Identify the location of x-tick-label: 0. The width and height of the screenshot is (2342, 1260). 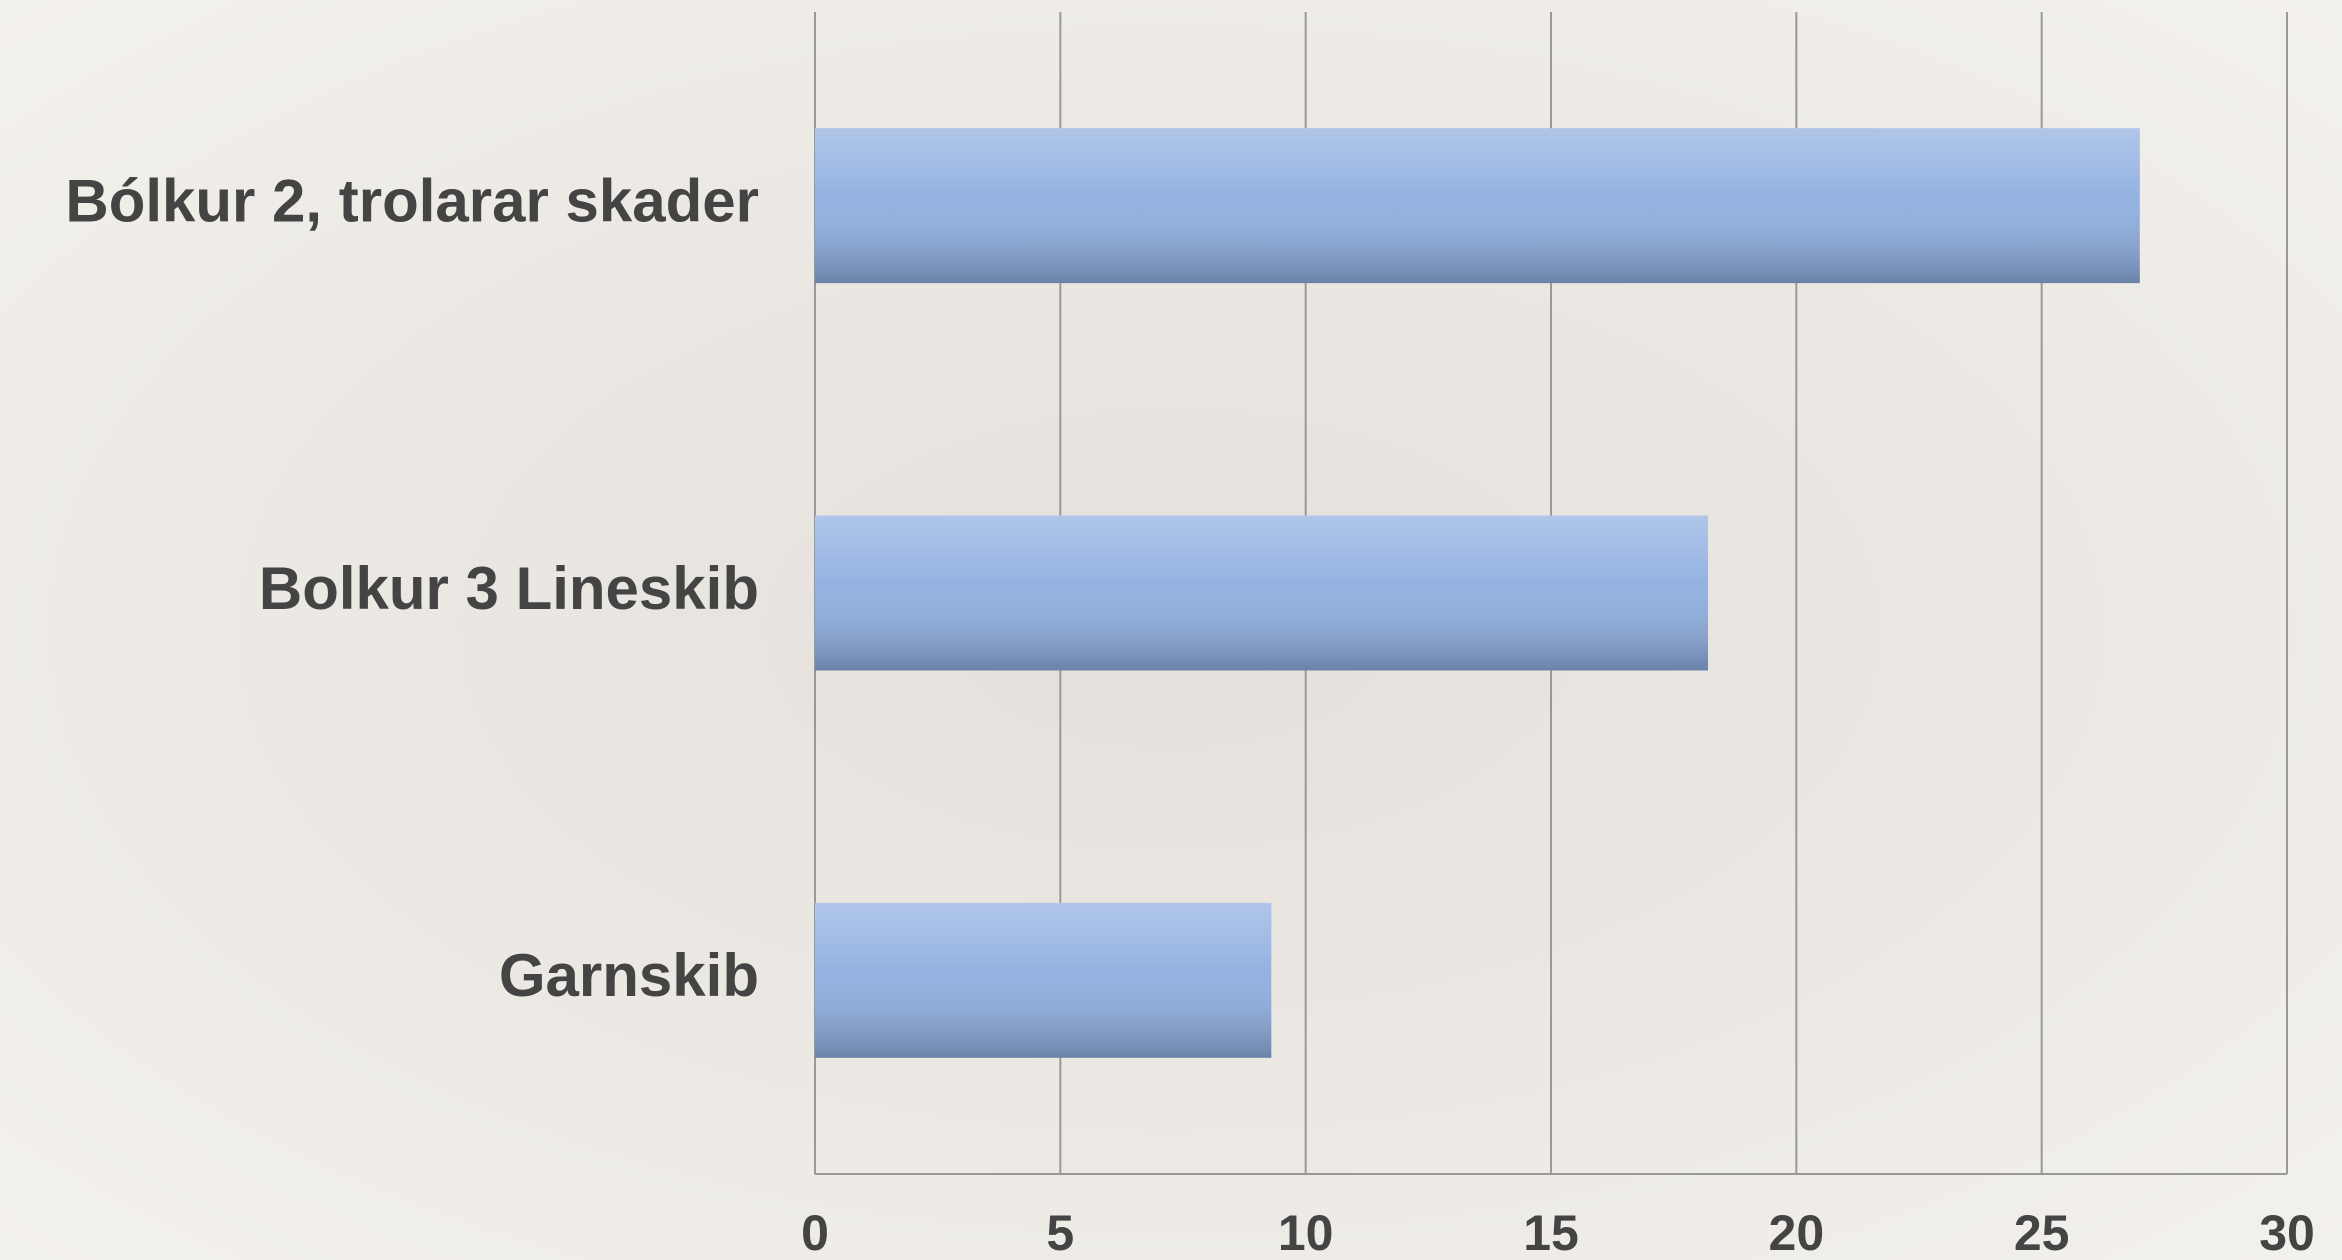
(815, 1232).